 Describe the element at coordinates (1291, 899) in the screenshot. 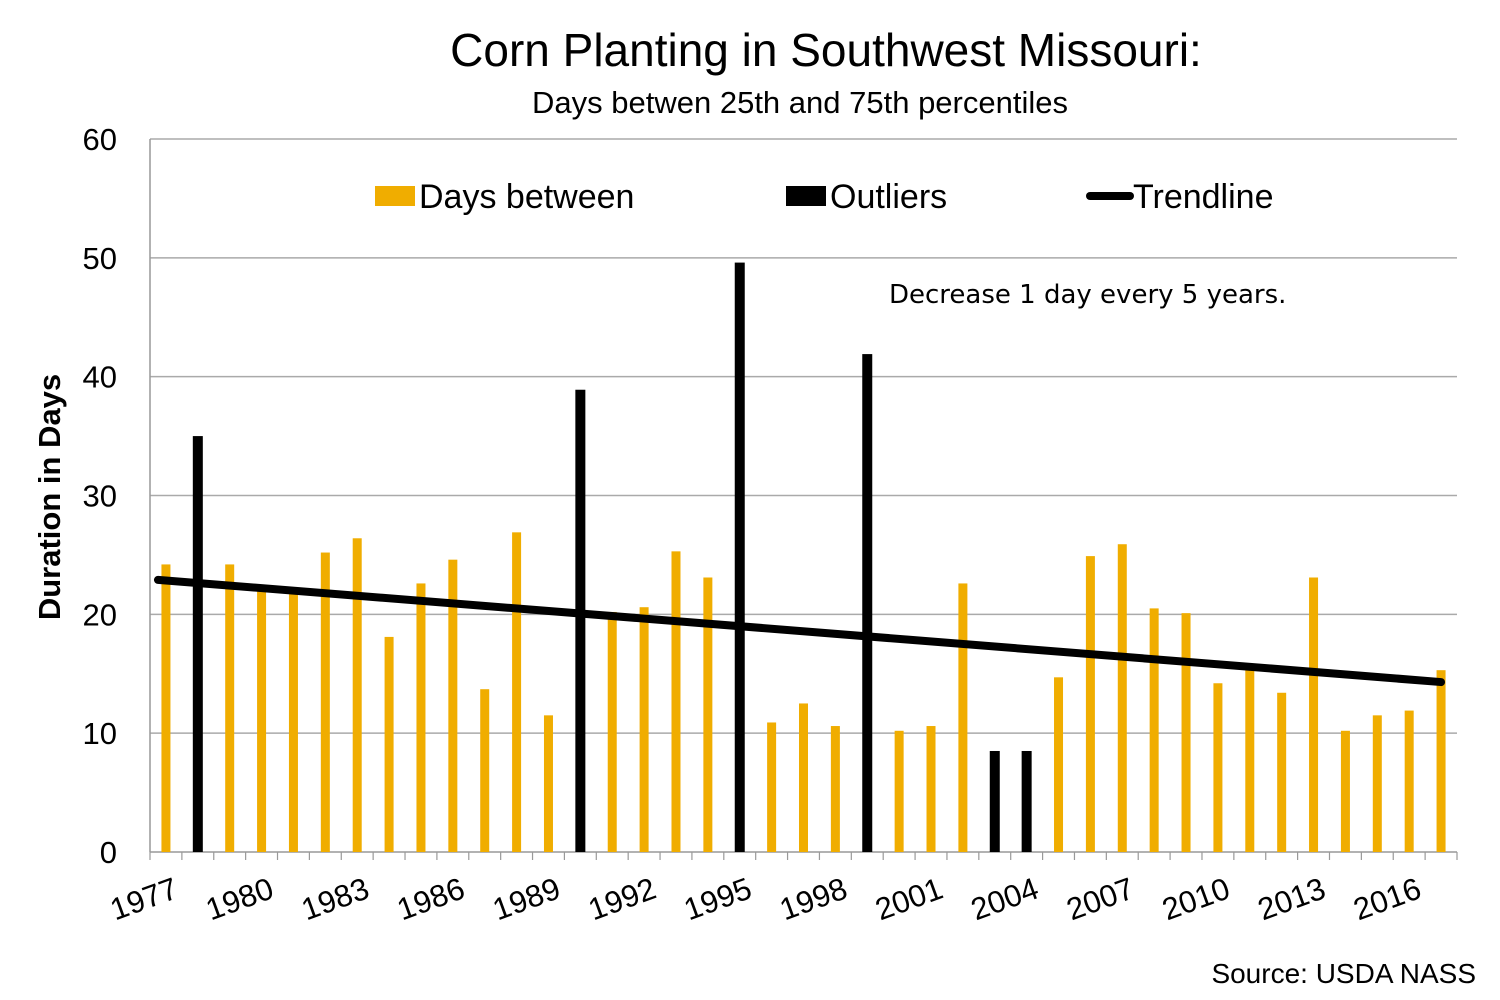

I see `x-tick-label: 2013` at that location.